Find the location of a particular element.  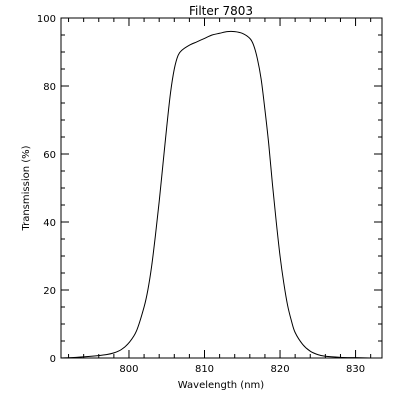

x-tick-label: 800 is located at coordinates (128, 369).